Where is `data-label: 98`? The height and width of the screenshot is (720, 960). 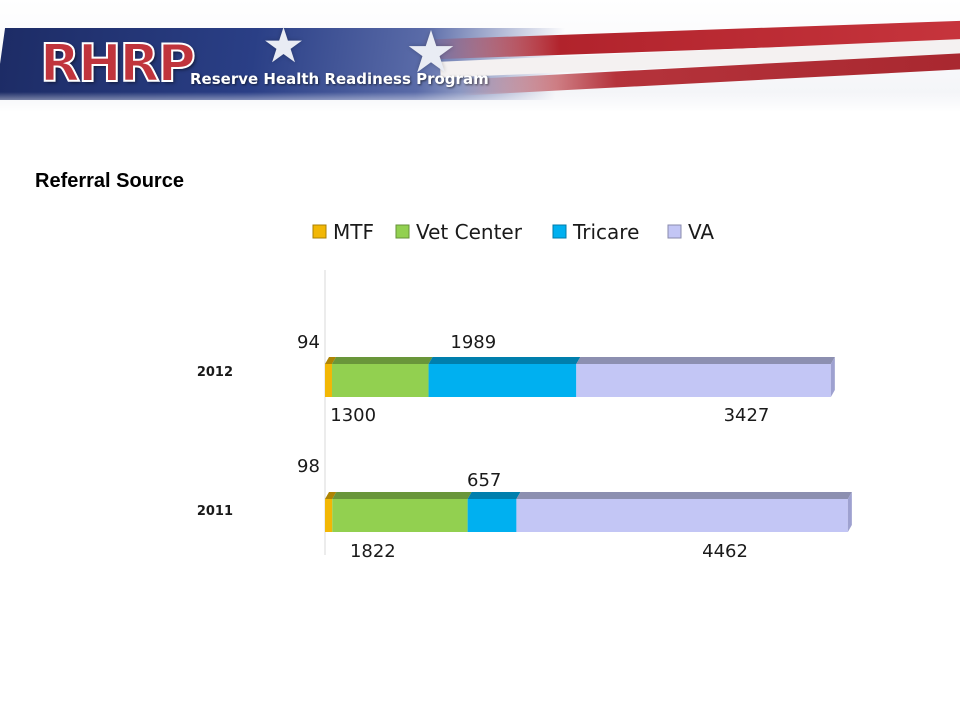
data-label: 98 is located at coordinates (308, 466).